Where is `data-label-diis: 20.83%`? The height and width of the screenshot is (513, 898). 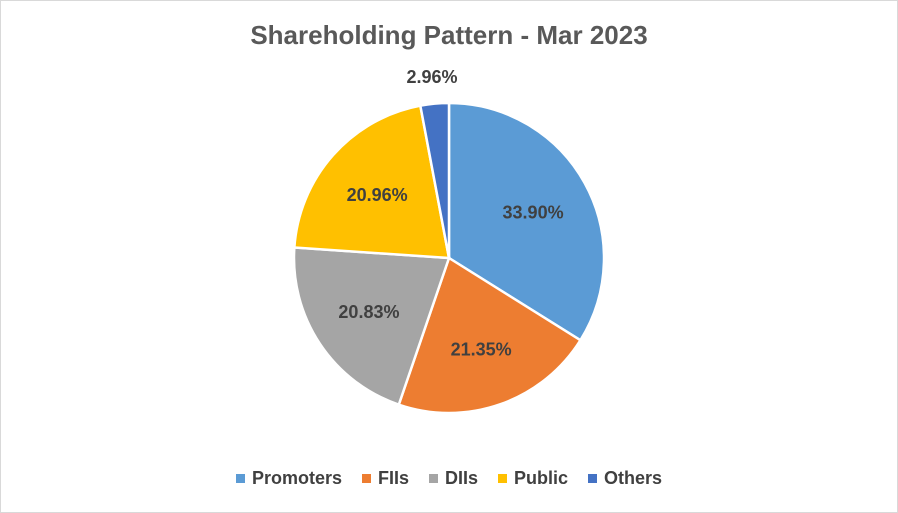
data-label-diis: 20.83% is located at coordinates (368, 312).